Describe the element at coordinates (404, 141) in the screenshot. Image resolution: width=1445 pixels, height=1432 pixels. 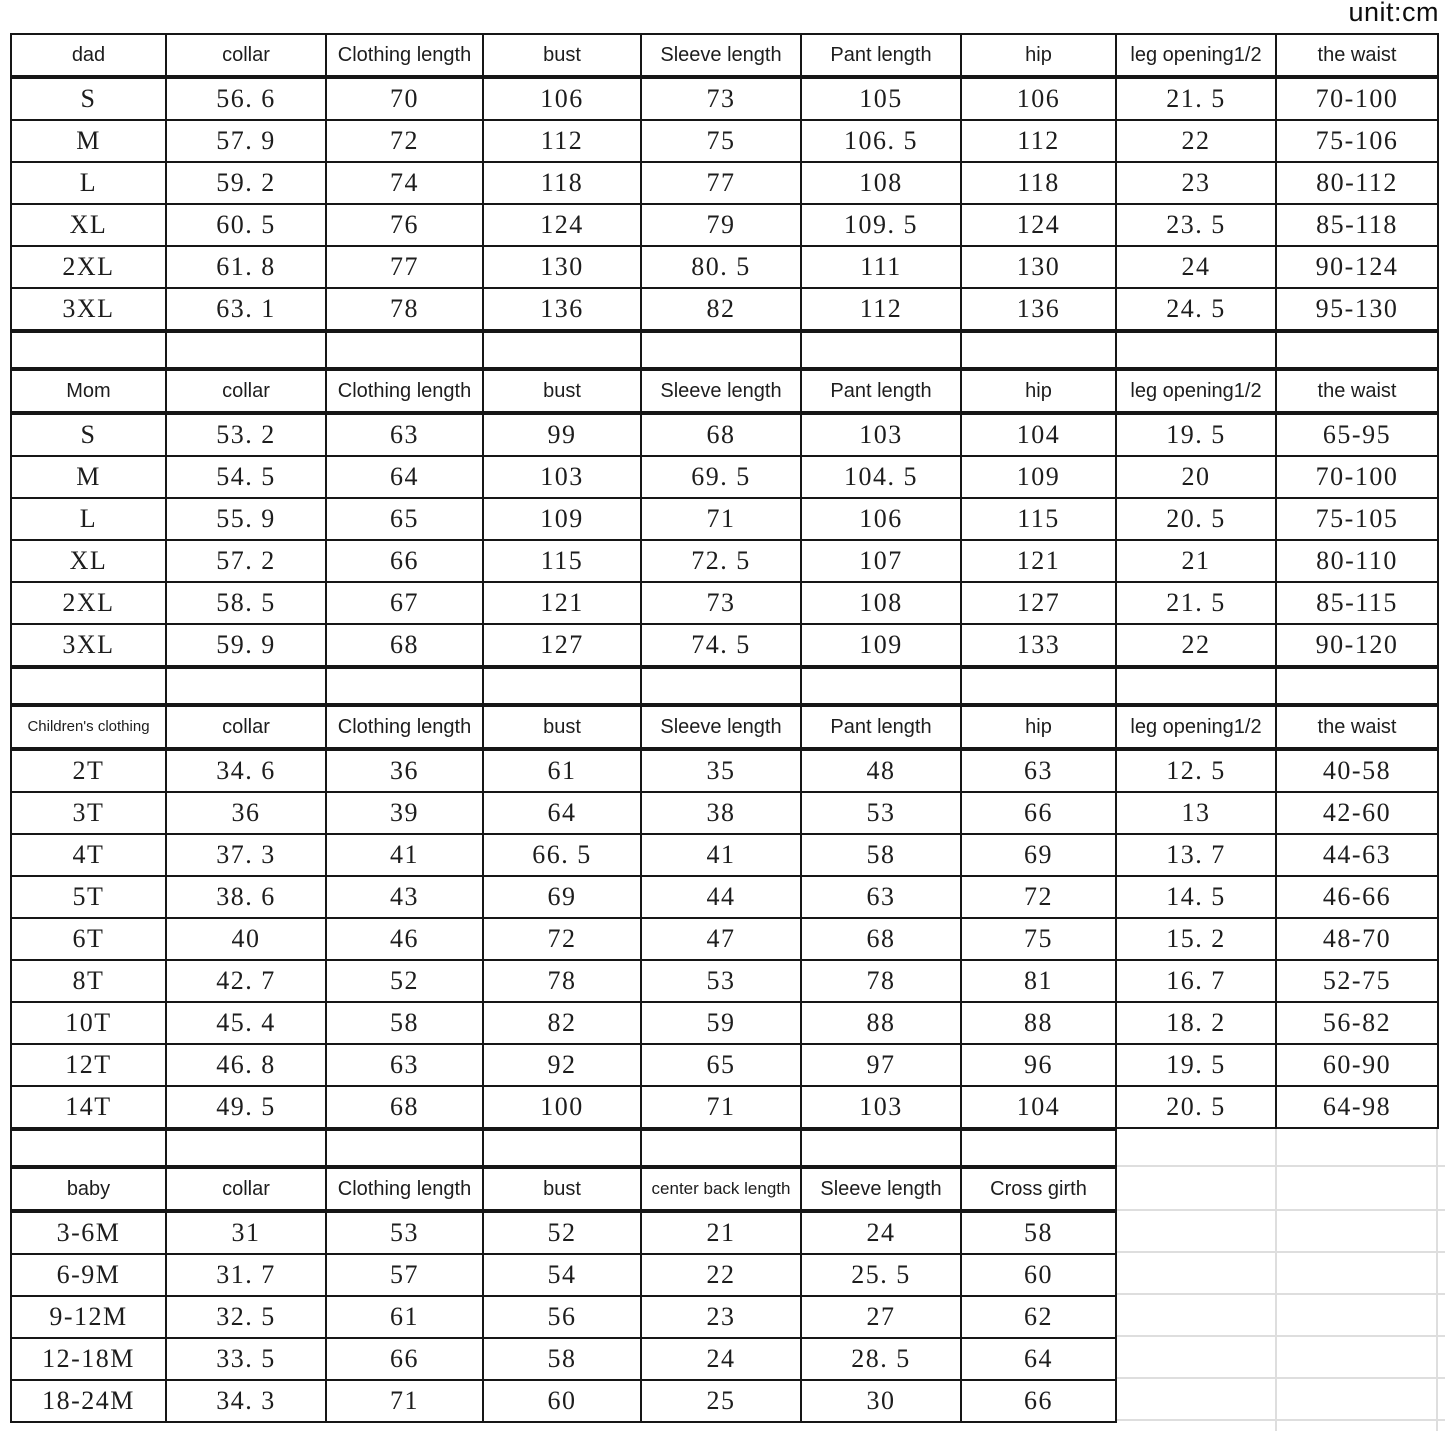
I see `data-cell: 72` at that location.